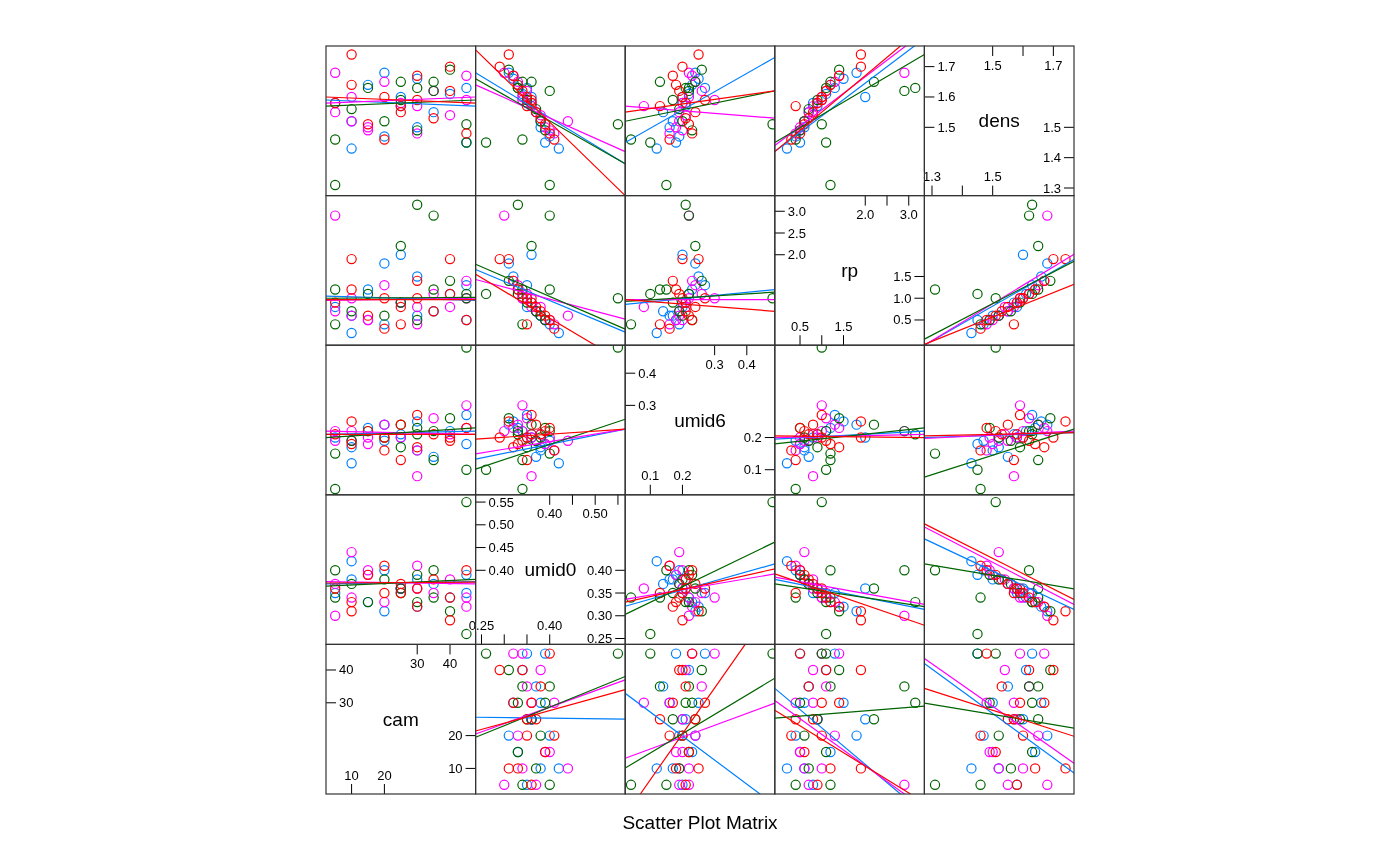  I want to click on y-tick-label: 2.0, so click(796, 255).